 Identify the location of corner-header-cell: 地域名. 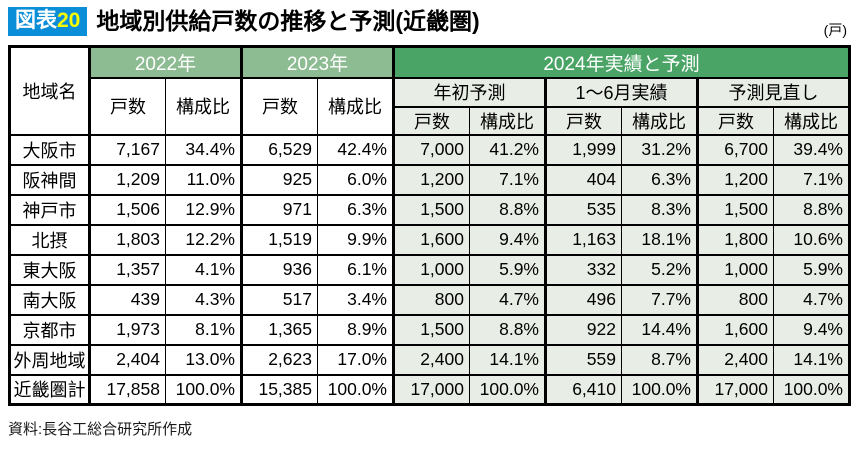
(49, 90).